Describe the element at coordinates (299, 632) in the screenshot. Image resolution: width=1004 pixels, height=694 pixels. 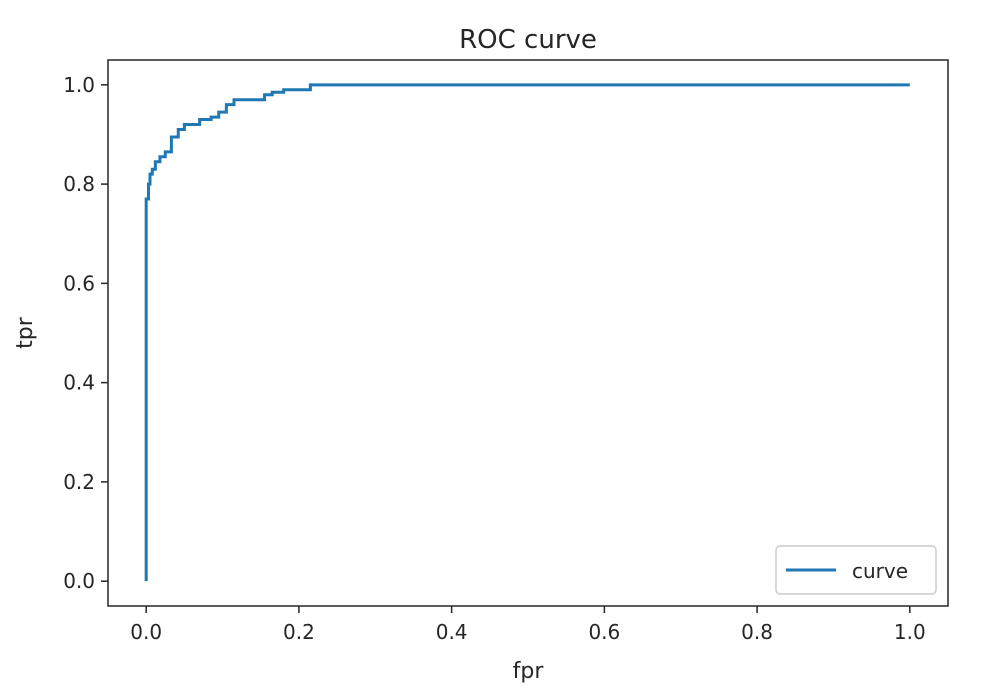
I see `x-tick-label: 0.2` at that location.